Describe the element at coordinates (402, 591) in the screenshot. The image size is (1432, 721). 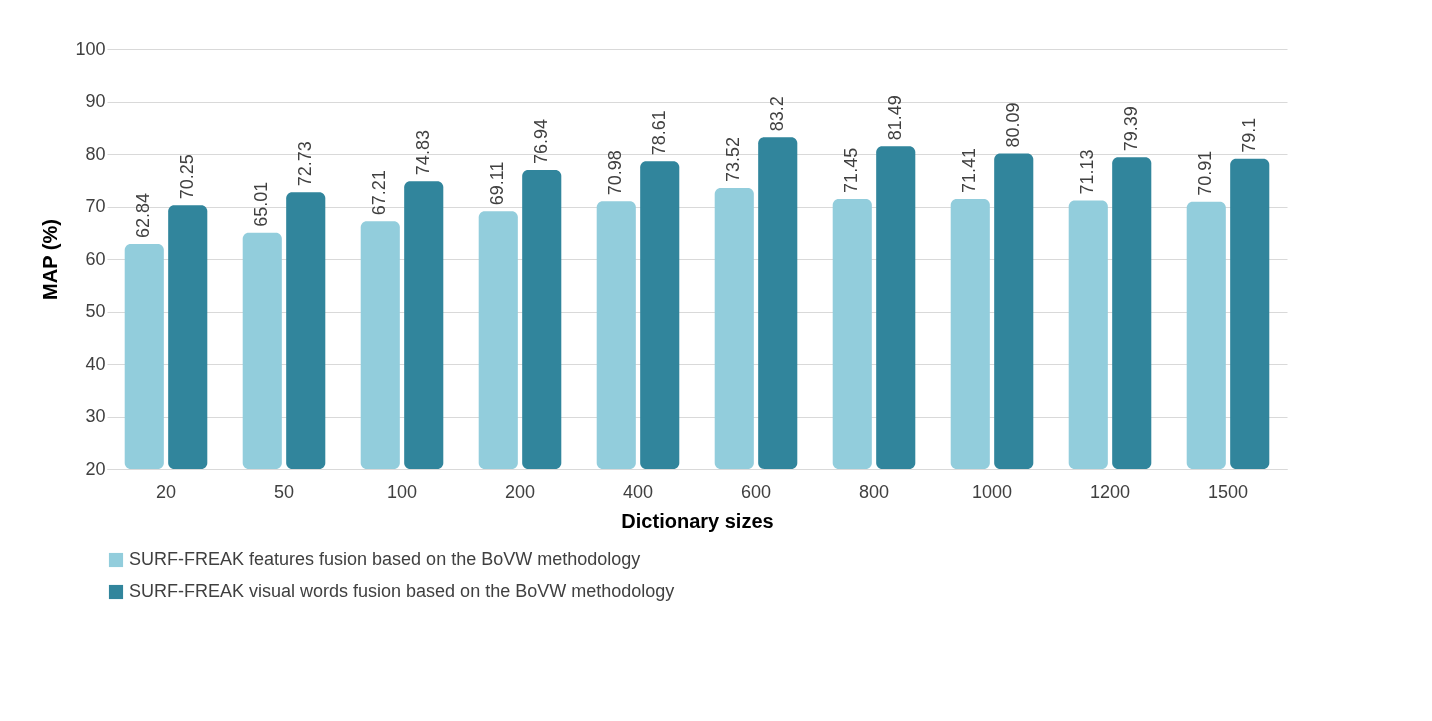
I see `legend-label: SURF-FREAK visual words fusion based on the BoVW methodology` at that location.